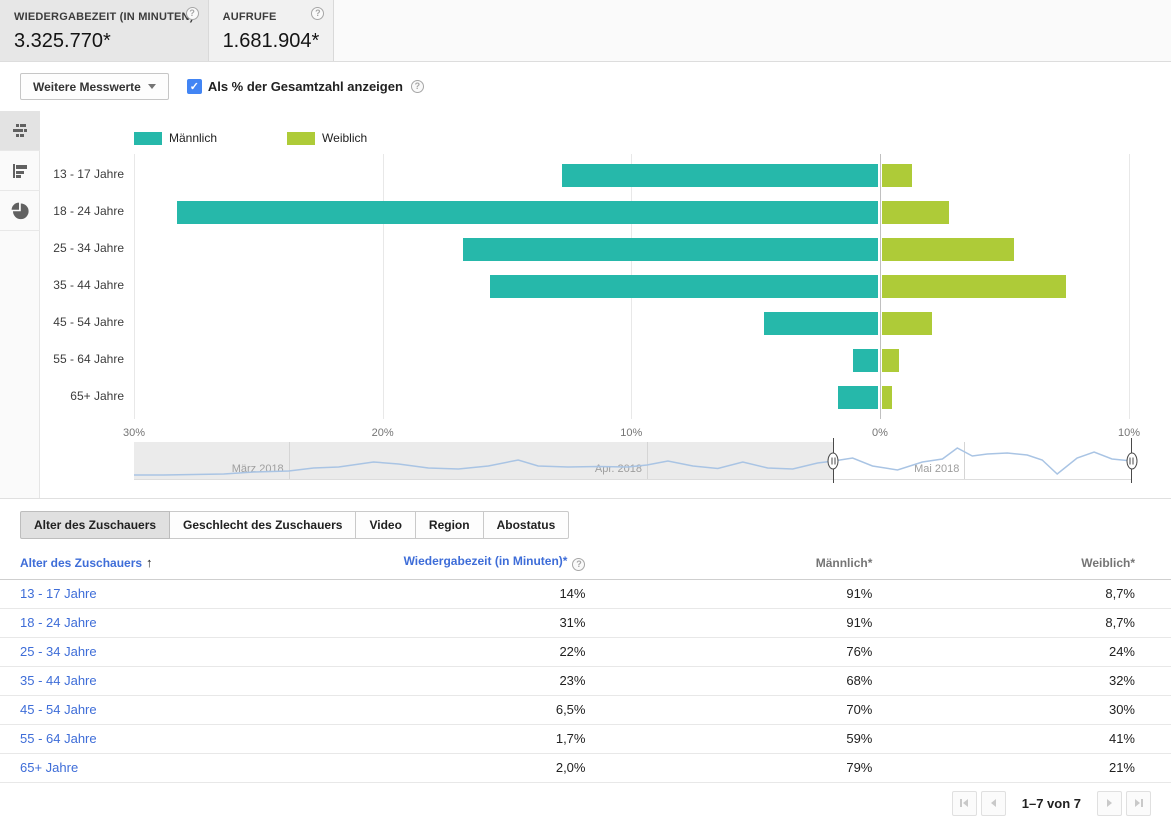 This screenshot has height=823, width=1171. I want to click on tab-region: Region, so click(449, 525).